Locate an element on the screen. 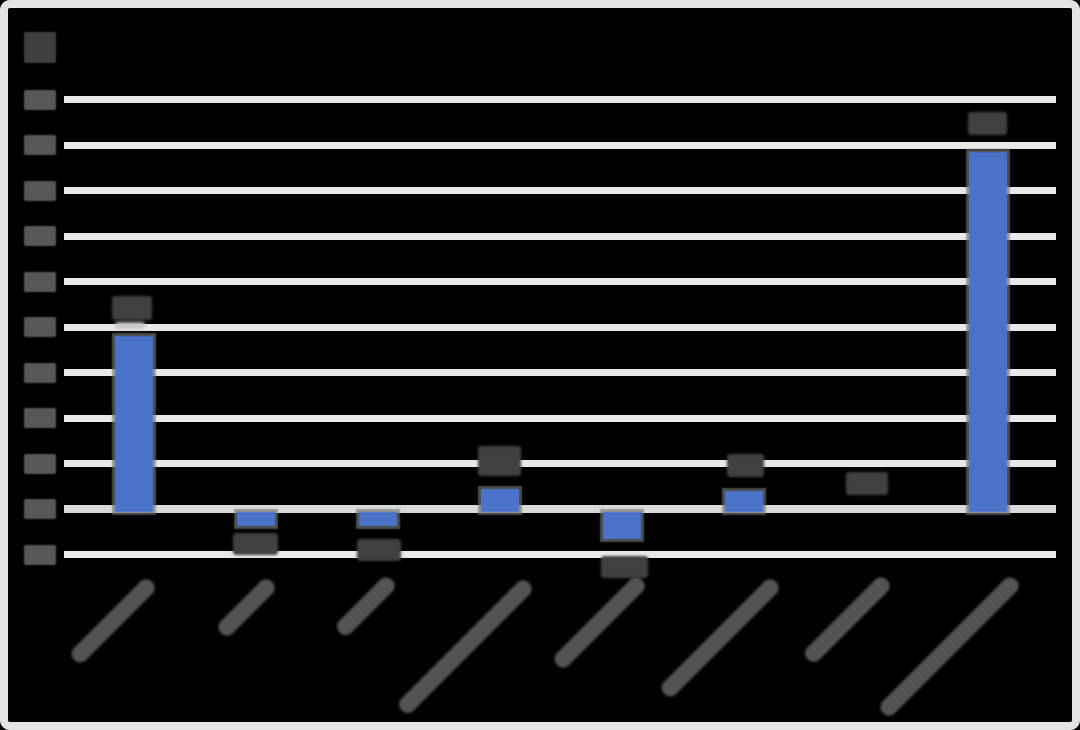 Image resolution: width=1080 pixels, height=730 pixels. y-axis-title-redacted is located at coordinates (40, 47).